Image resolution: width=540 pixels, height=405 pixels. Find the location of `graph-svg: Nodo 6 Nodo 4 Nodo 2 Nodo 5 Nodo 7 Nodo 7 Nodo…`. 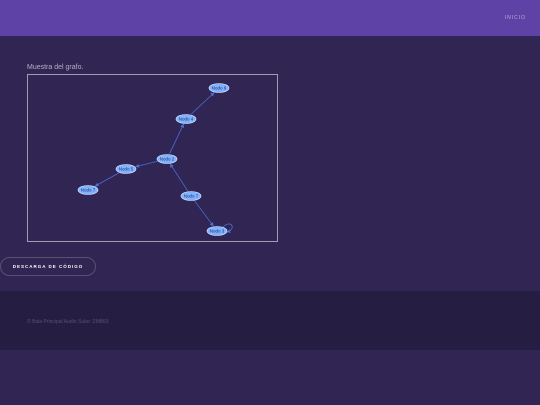

graph-svg: Nodo 6 Nodo 4 Nodo 2 Nodo 5 Nodo 7 Nodo 7 Nodo… is located at coordinates (155, 159).